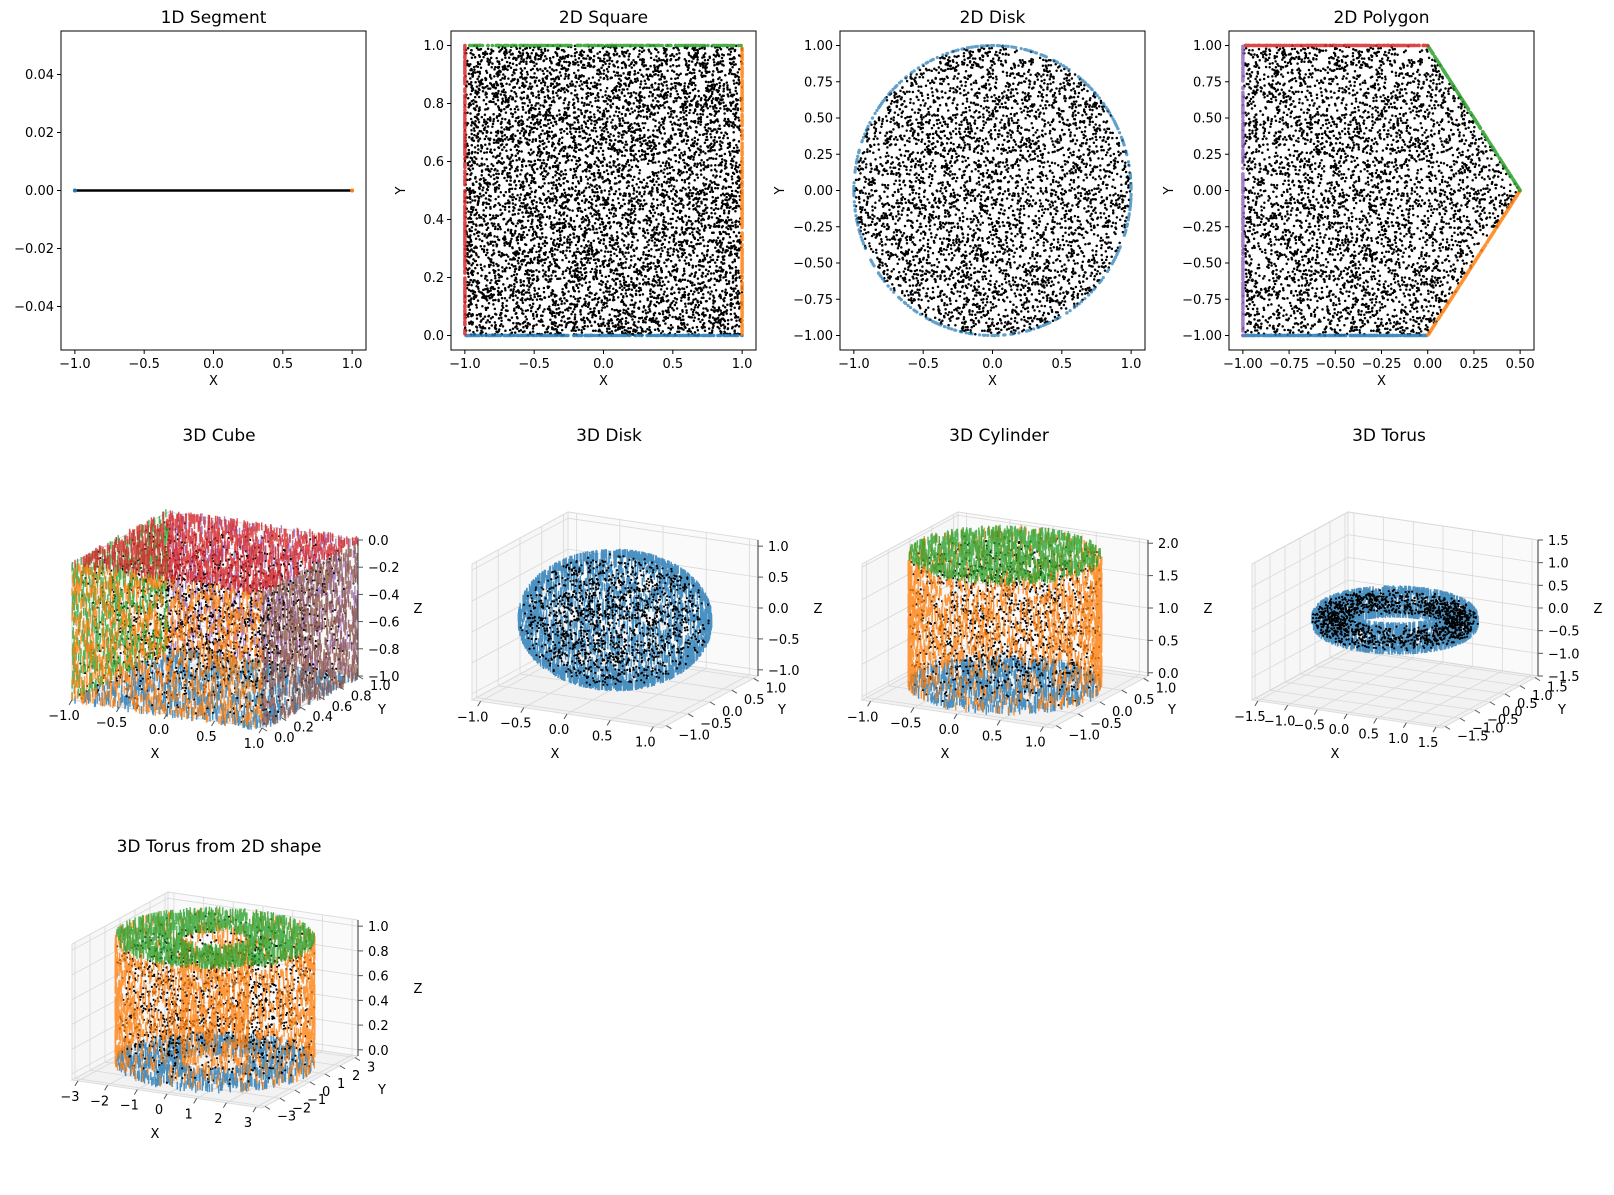  Describe the element at coordinates (1168, 544) in the screenshot. I see `z-tick-label: 2.0` at that location.